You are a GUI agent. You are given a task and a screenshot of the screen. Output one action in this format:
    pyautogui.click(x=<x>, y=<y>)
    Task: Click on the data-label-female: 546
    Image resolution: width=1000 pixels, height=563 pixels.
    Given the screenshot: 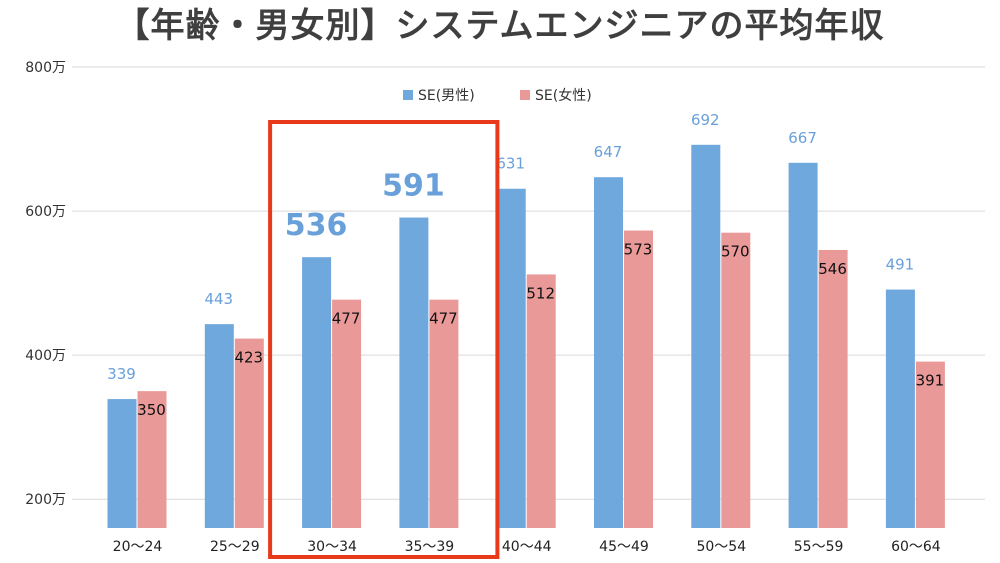 What is the action you would take?
    pyautogui.click(x=832, y=269)
    